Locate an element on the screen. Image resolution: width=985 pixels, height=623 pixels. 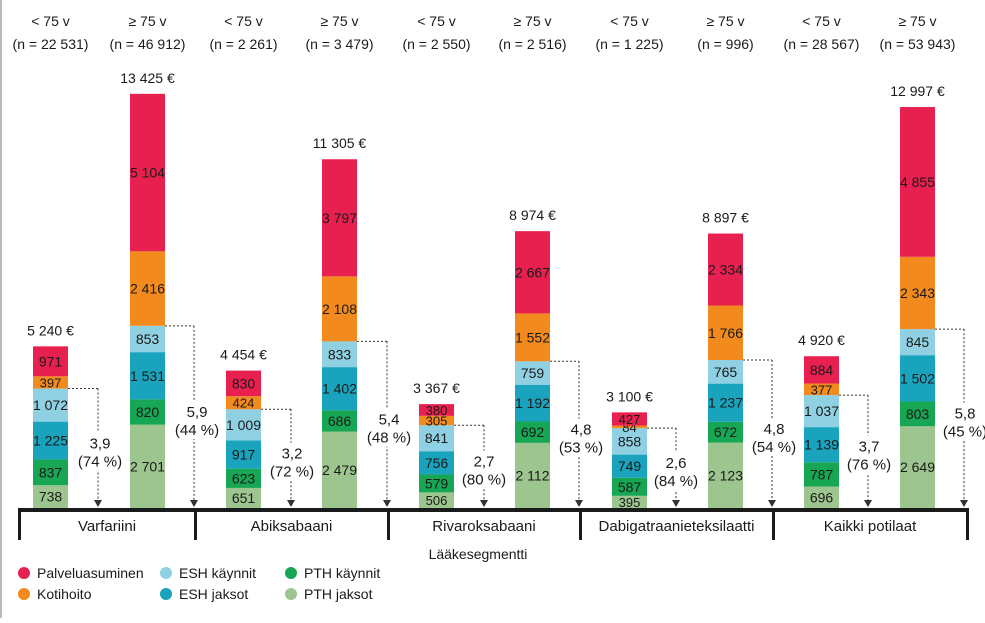
category-divider is located at coordinates (195, 524).